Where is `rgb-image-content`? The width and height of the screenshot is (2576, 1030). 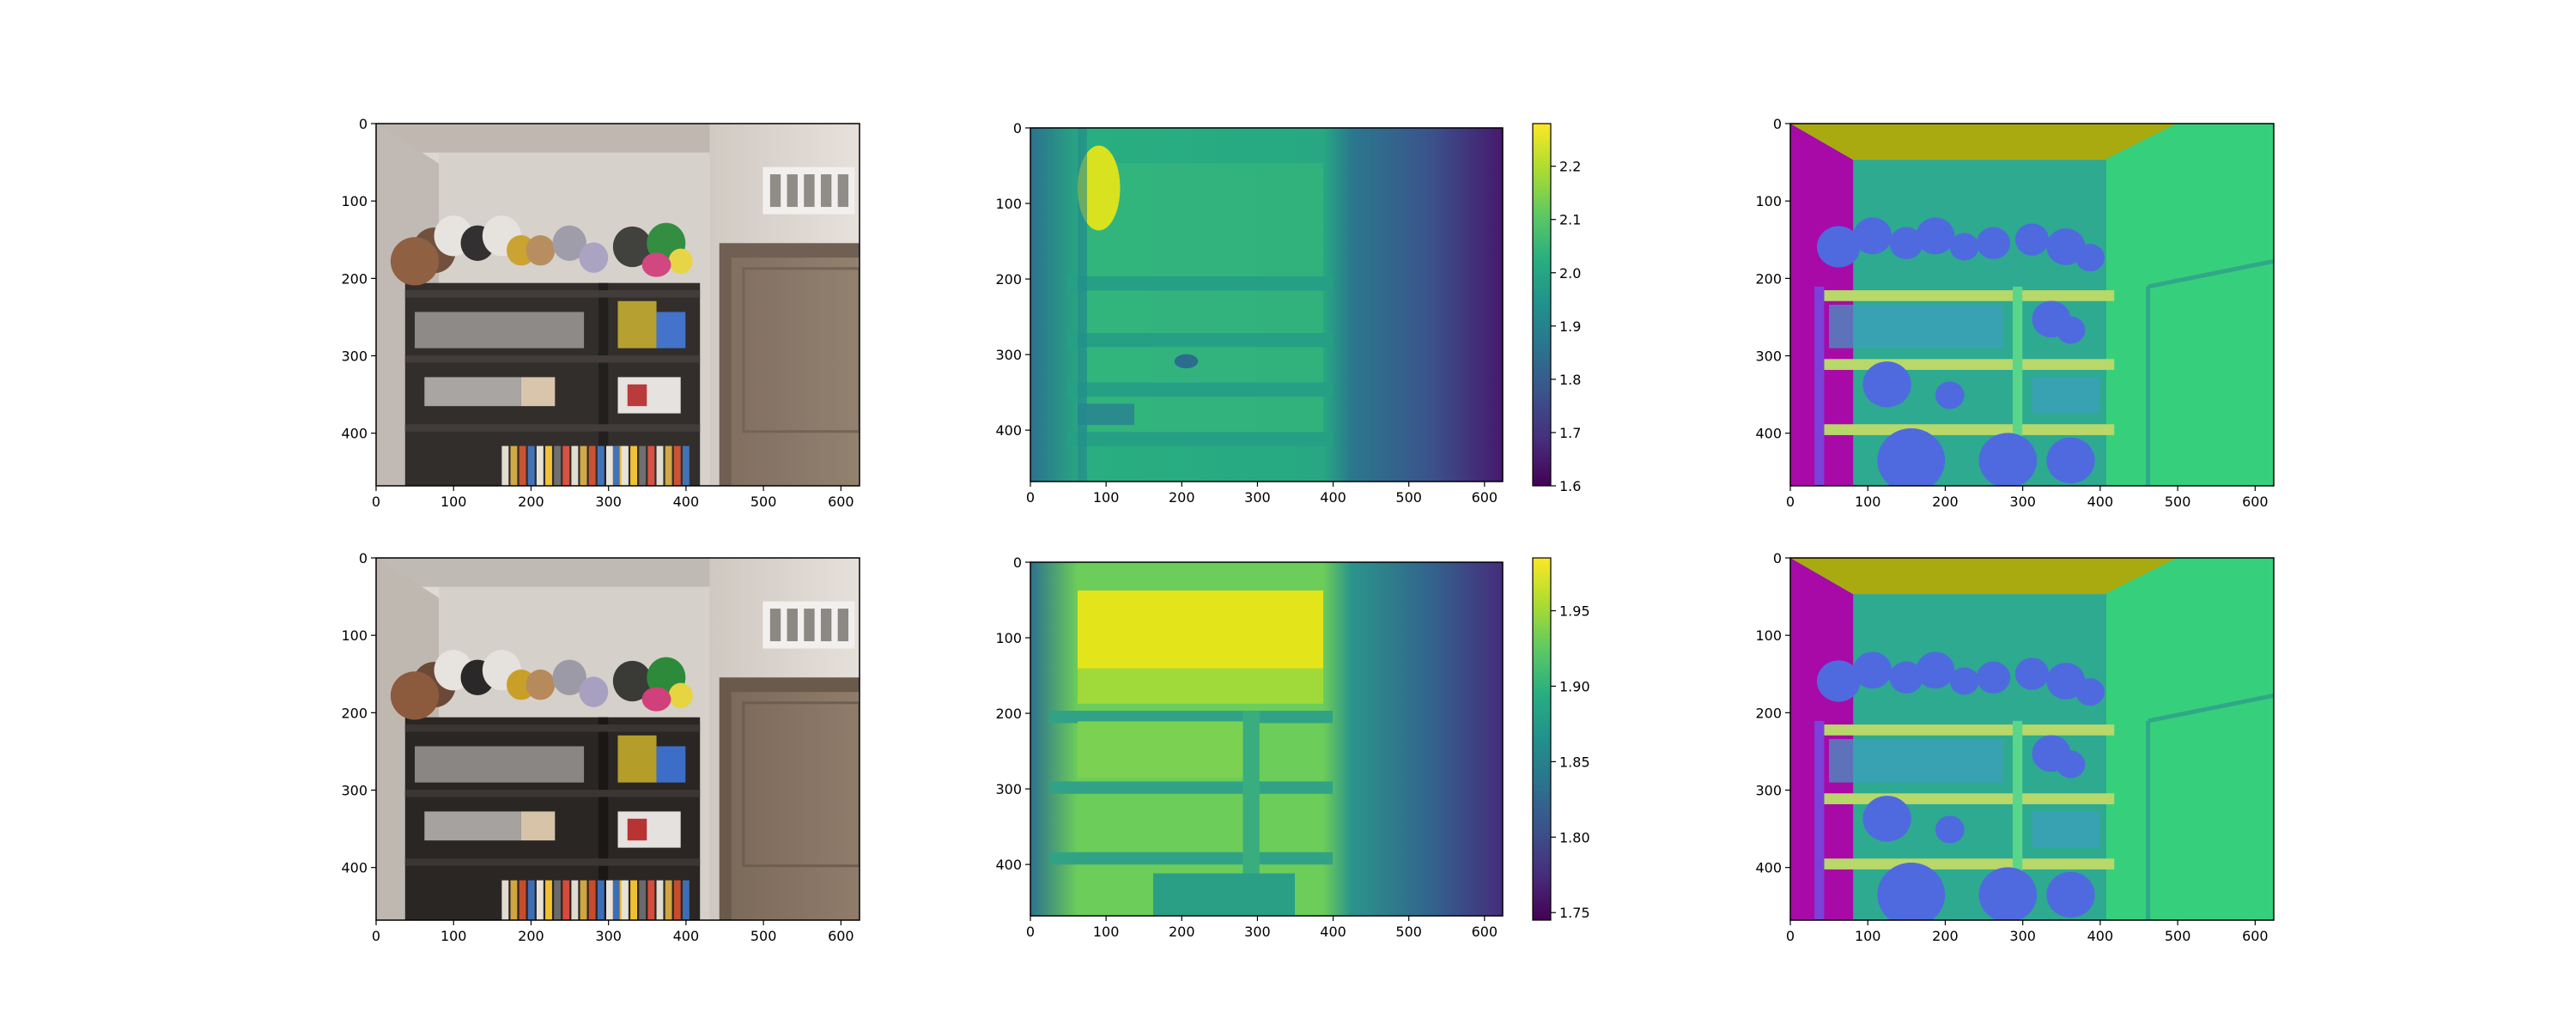 rgb-image-content is located at coordinates (618, 739).